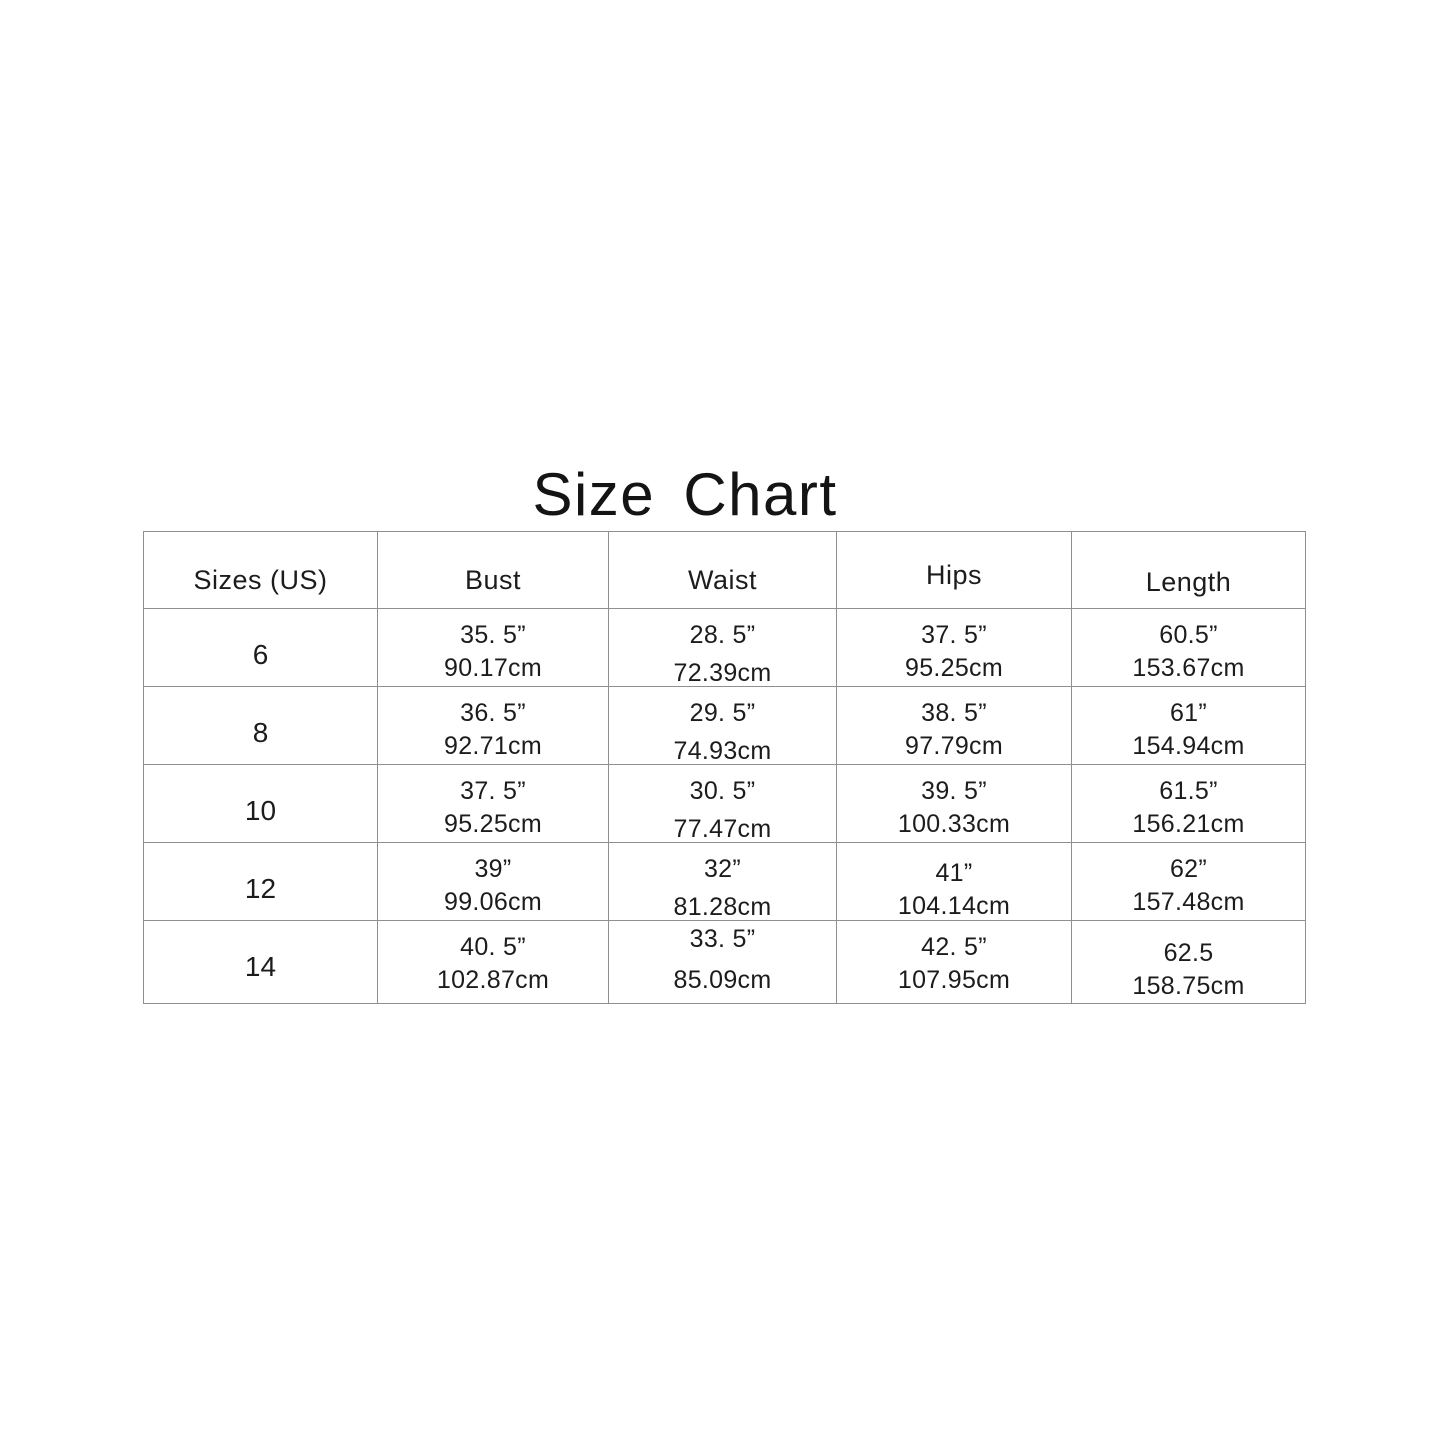 Image resolution: width=1445 pixels, height=1445 pixels. I want to click on measurement-cm: 81.28cm, so click(722, 907).